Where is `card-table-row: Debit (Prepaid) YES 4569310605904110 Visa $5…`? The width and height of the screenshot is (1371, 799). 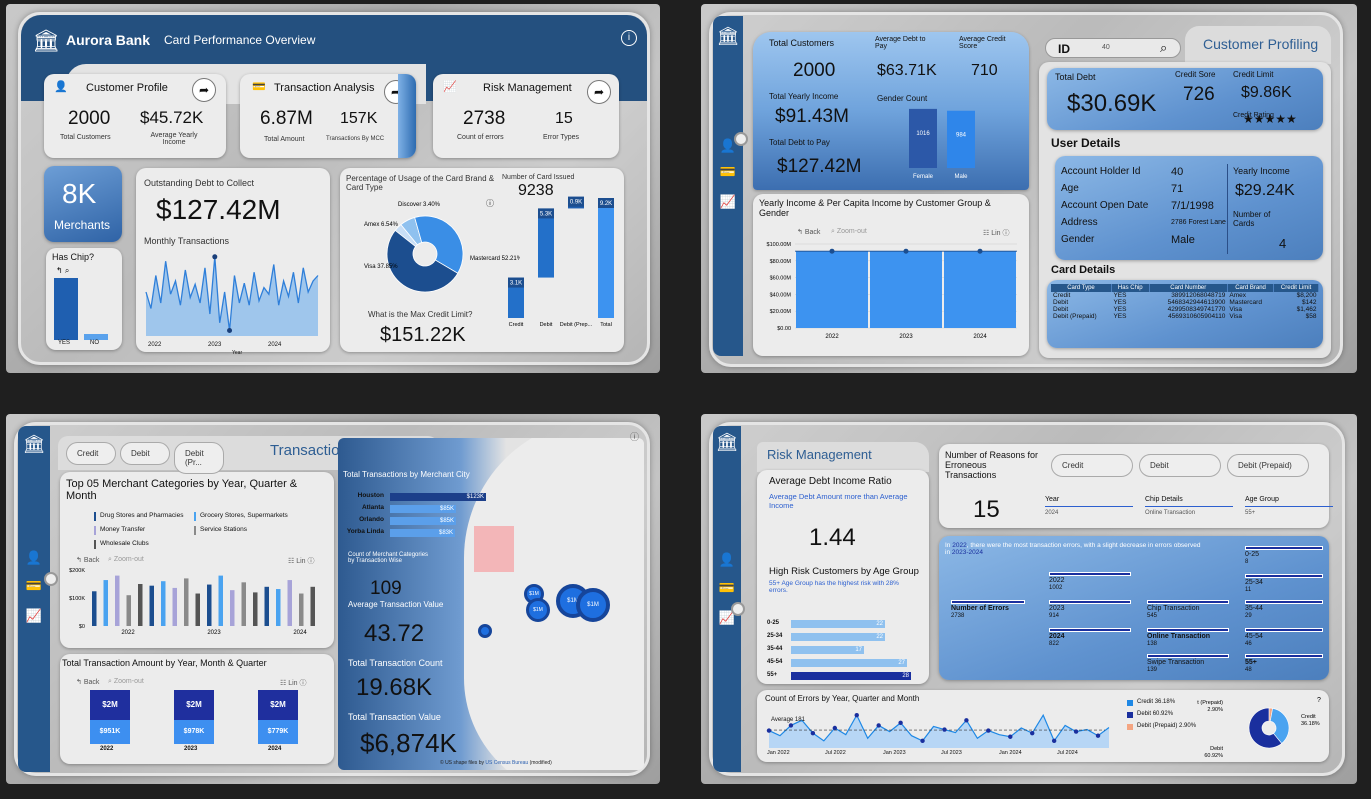
card-table-row: Debit (Prepaid) YES 4569310605904110 Visa $5… is located at coordinates (1185, 316).